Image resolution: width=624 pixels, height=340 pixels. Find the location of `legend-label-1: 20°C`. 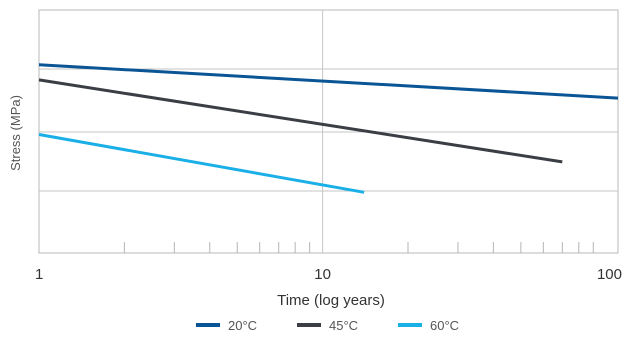

legend-label-1: 20°C is located at coordinates (242, 325).